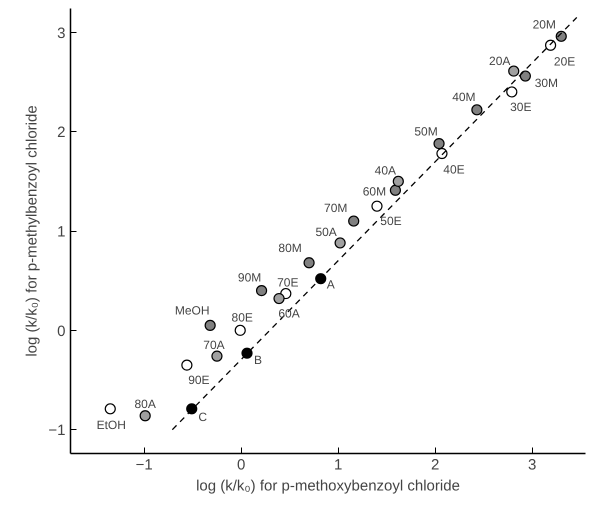  Describe the element at coordinates (290, 247) in the screenshot. I see `annotation: 80M` at that location.